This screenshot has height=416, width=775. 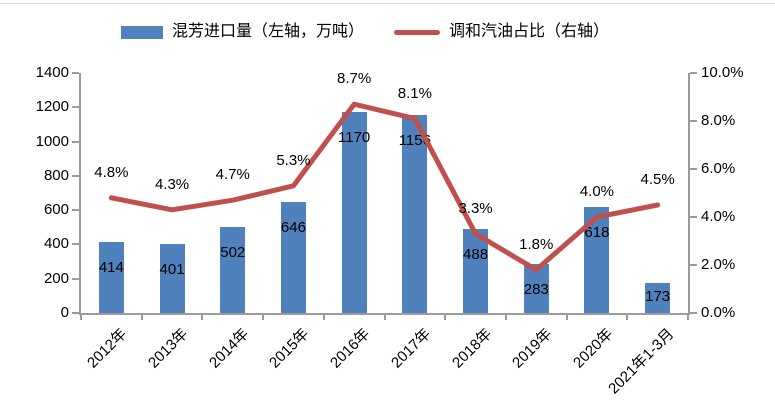 What do you see at coordinates (536, 244) in the screenshot?
I see `line-value-label: 1.8%` at bounding box center [536, 244].